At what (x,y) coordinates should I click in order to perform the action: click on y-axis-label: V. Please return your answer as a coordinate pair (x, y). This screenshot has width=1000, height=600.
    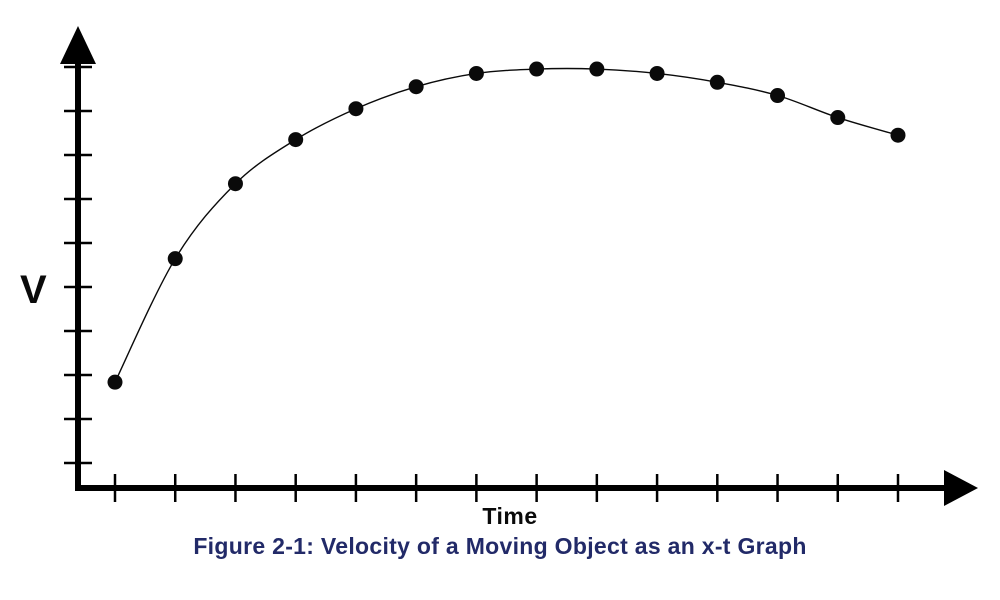
    Looking at the image, I should click on (34, 290).